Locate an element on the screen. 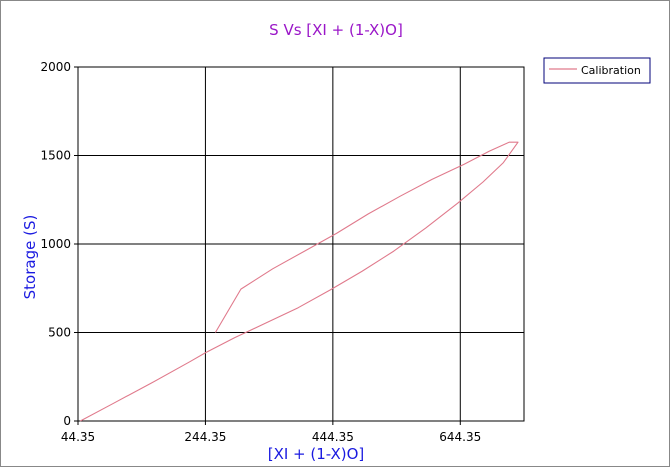 The height and width of the screenshot is (467, 670). y-tick-label: 500 is located at coordinates (59, 333).